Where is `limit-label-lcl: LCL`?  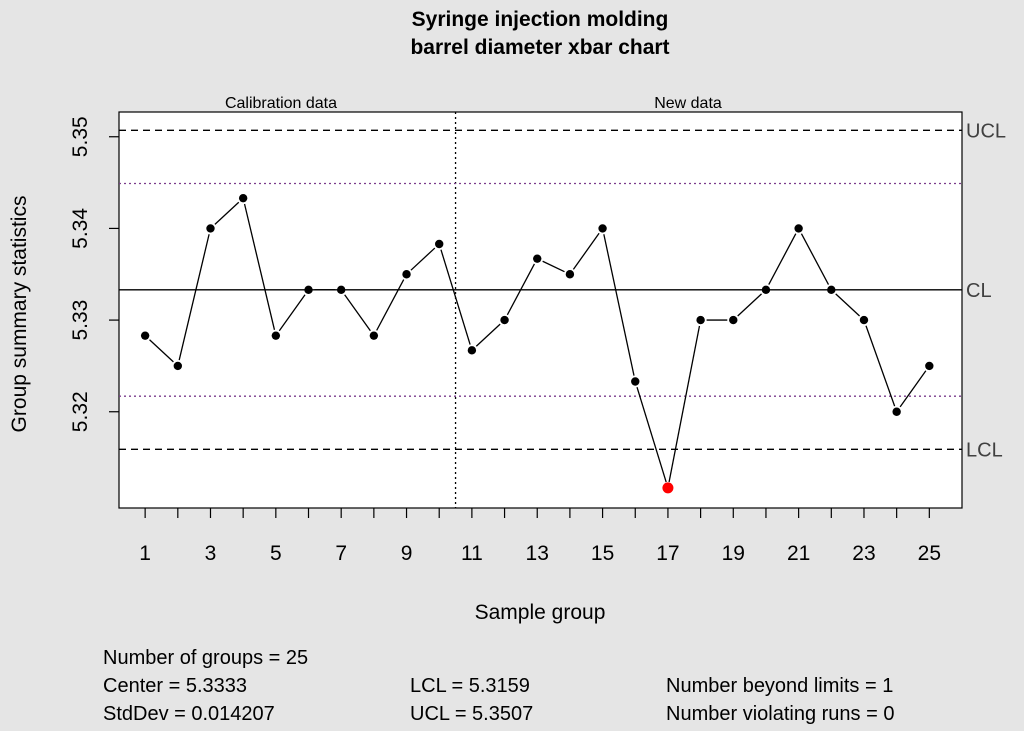
limit-label-lcl: LCL is located at coordinates (984, 450).